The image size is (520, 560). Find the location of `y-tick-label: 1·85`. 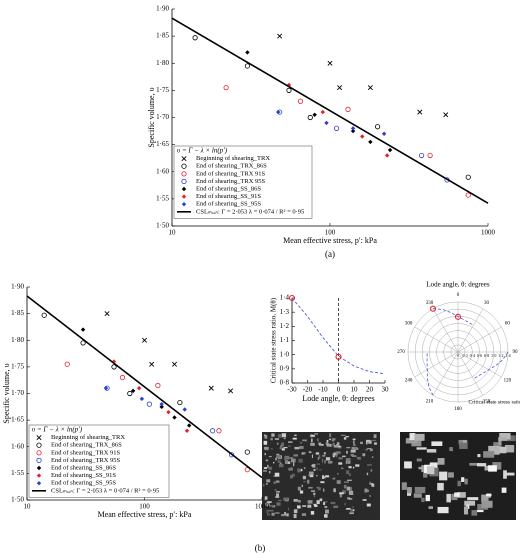

y-tick-label: 1·85 is located at coordinates (17, 313).